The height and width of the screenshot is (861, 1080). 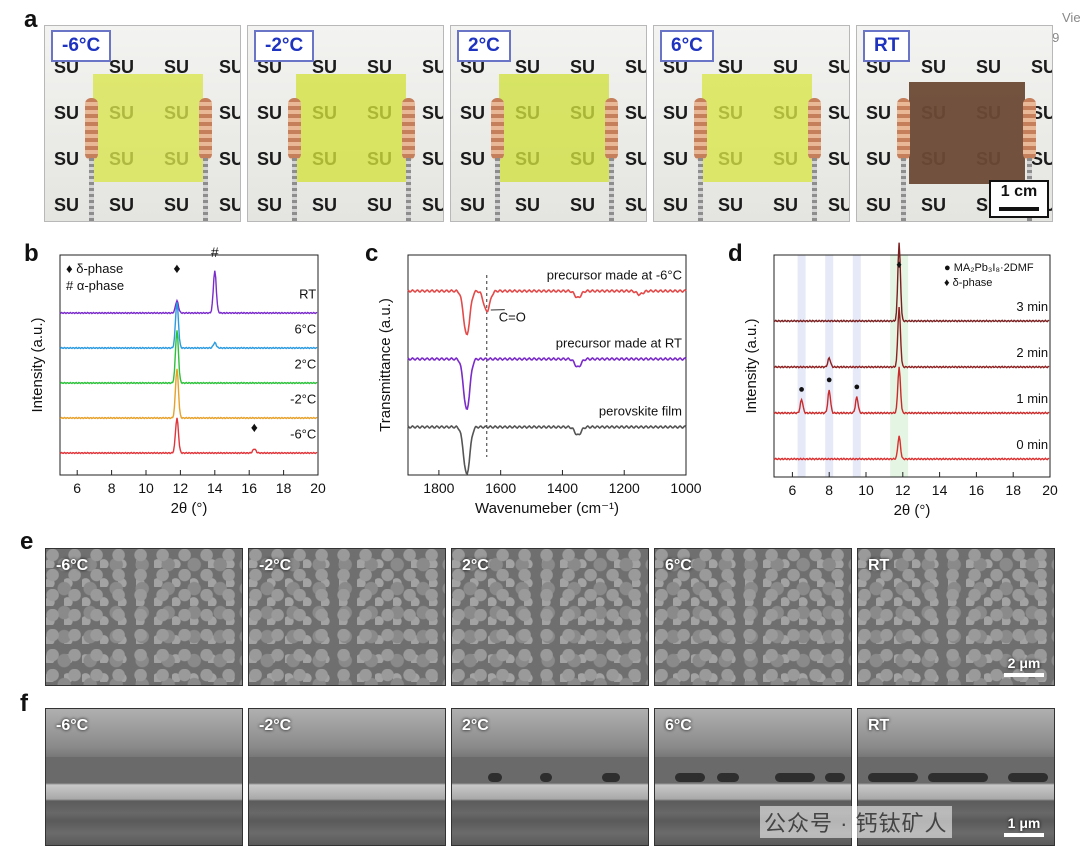 I want to click on sem-scale-bar-label: 1 μm, so click(x=1024, y=823).